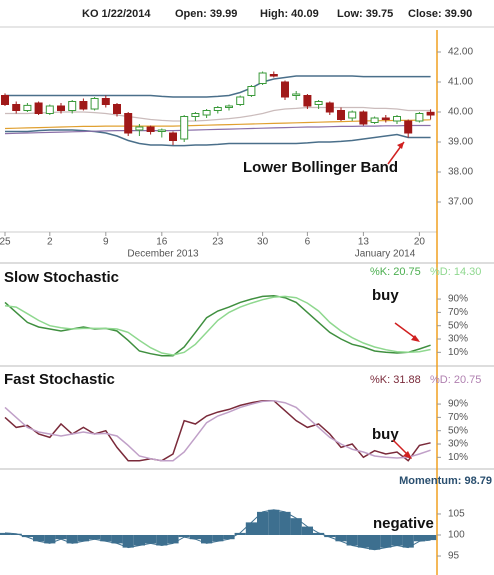 This screenshot has width=494, height=575. Describe the element at coordinates (218, 242) in the screenshot. I see `x-tick-label: 23` at that location.